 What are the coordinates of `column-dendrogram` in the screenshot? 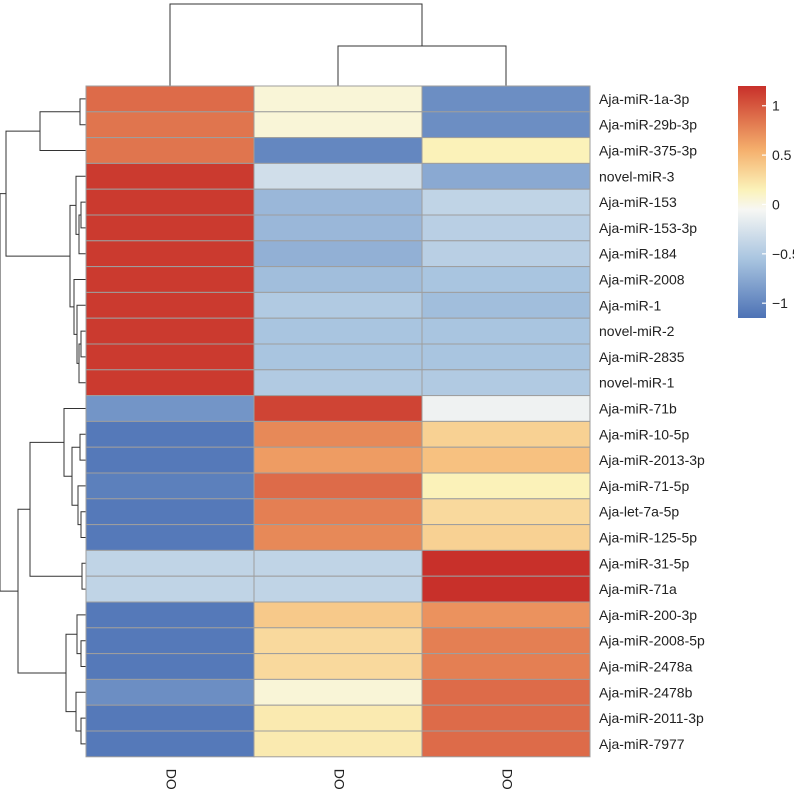 It's located at (338, 44).